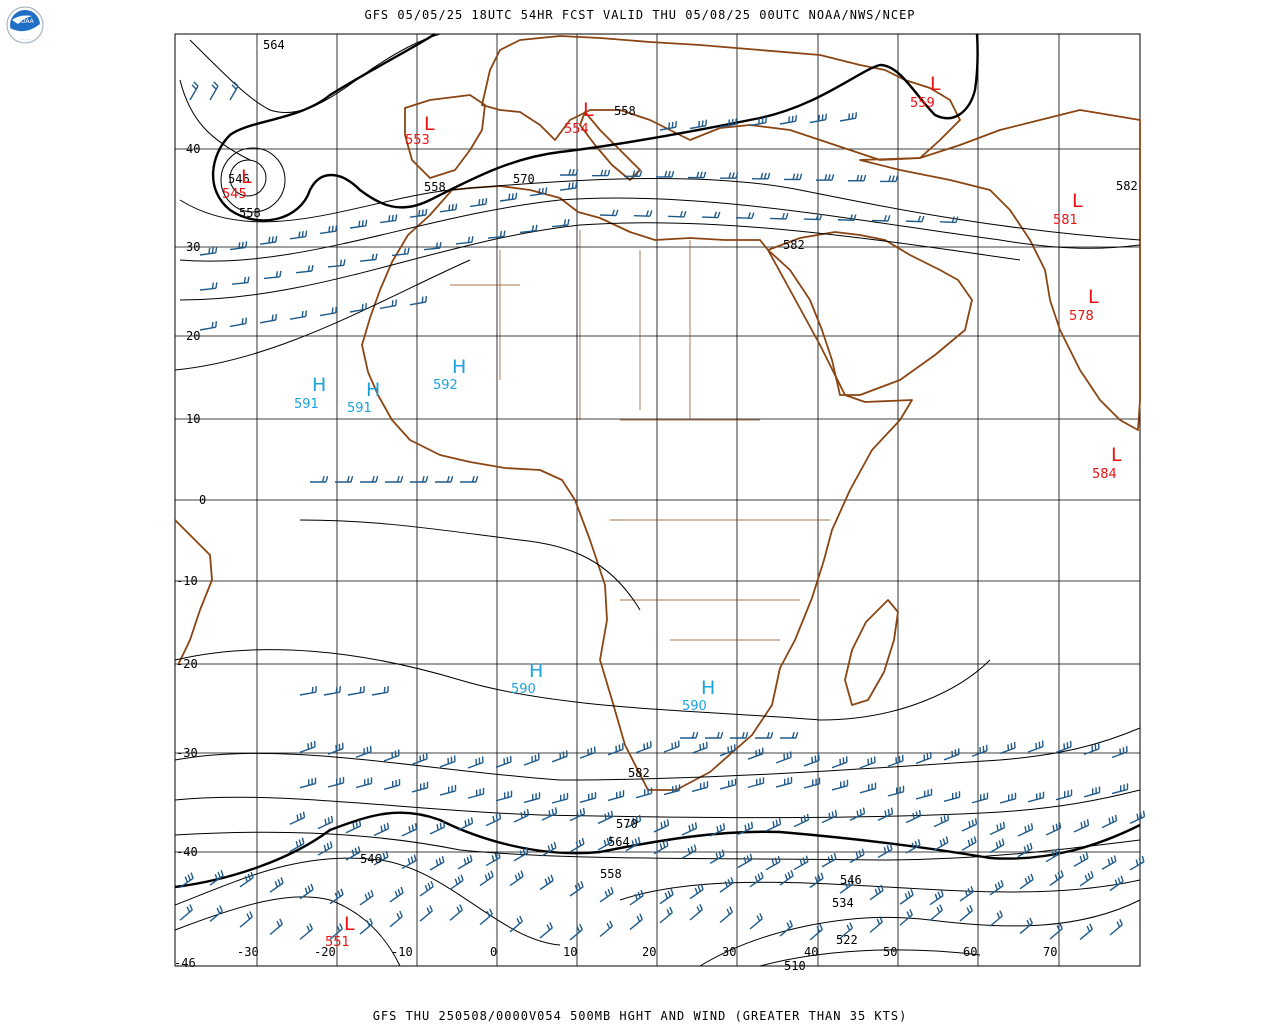  What do you see at coordinates (306, 404) in the screenshot?
I see `high-value: 591` at bounding box center [306, 404].